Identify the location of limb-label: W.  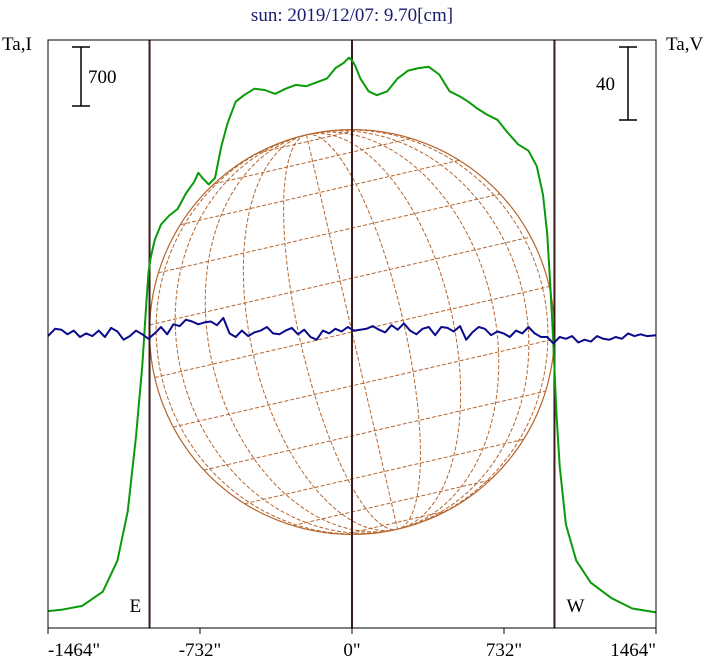
(575, 606).